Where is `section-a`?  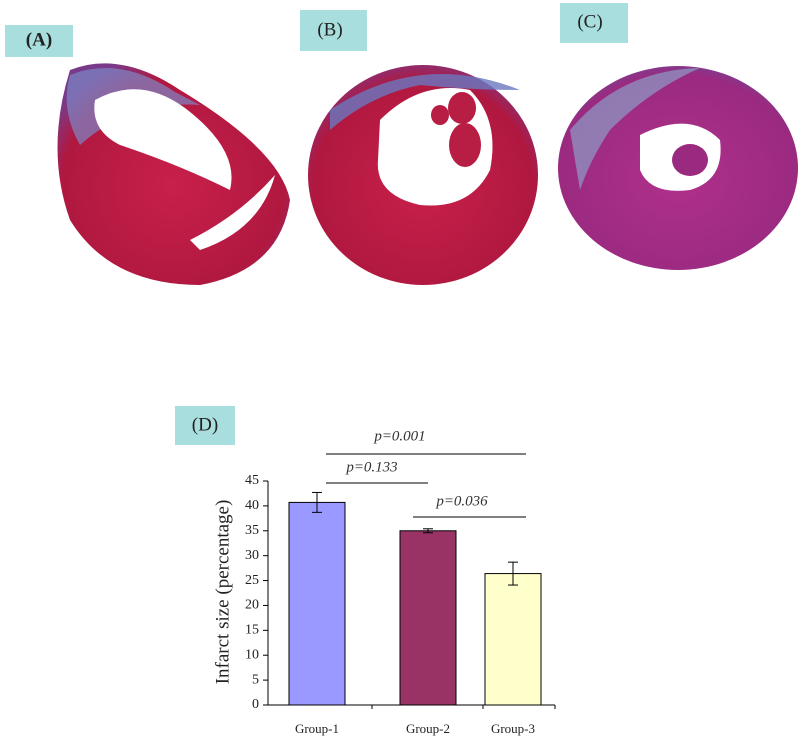
section-a is located at coordinates (173, 174).